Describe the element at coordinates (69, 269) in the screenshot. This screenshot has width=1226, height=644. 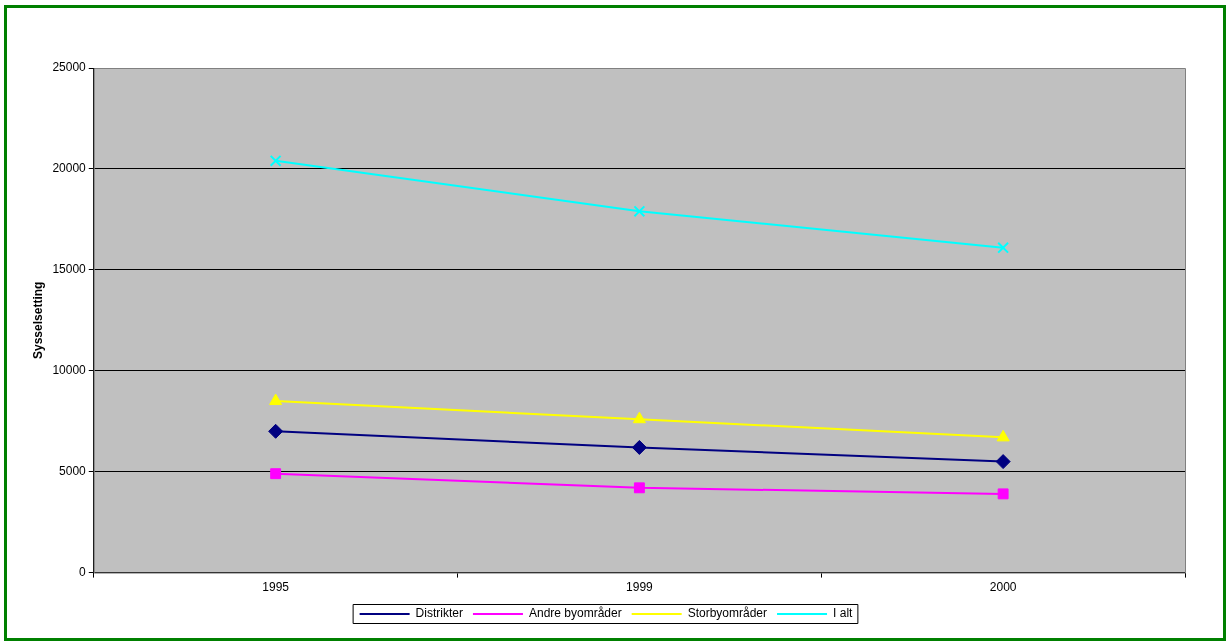
I see `y-tick-label: 15000` at that location.